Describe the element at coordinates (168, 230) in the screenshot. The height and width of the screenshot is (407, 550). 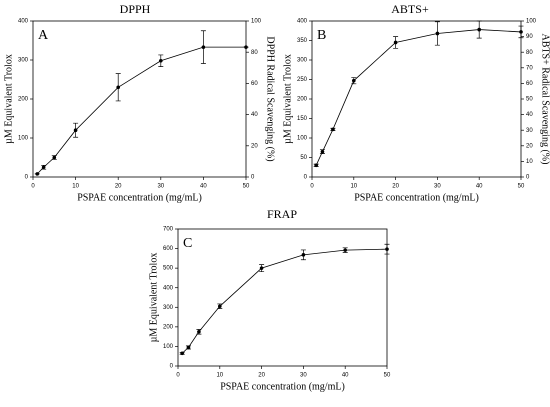
I see `y-tick-label: 700` at that location.